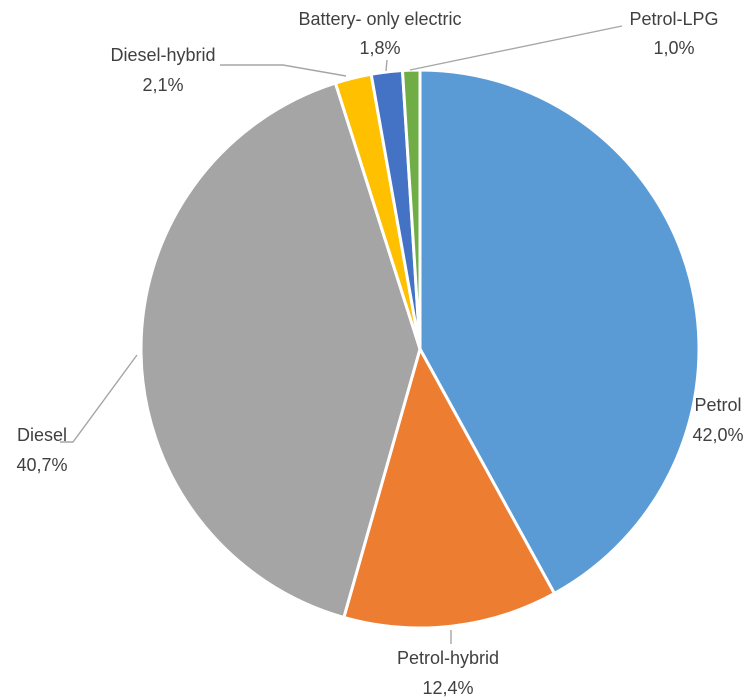 Image resolution: width=754 pixels, height=699 pixels. Describe the element at coordinates (516, 48) in the screenshot. I see `leader-line-petrol-lpg` at that location.